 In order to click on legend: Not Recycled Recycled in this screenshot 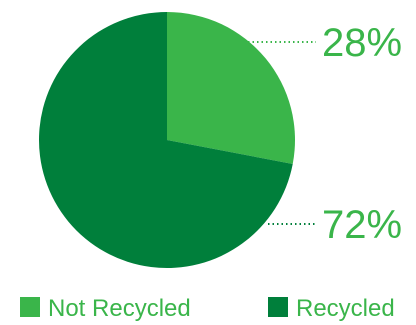, I will do `click(207, 308)`.